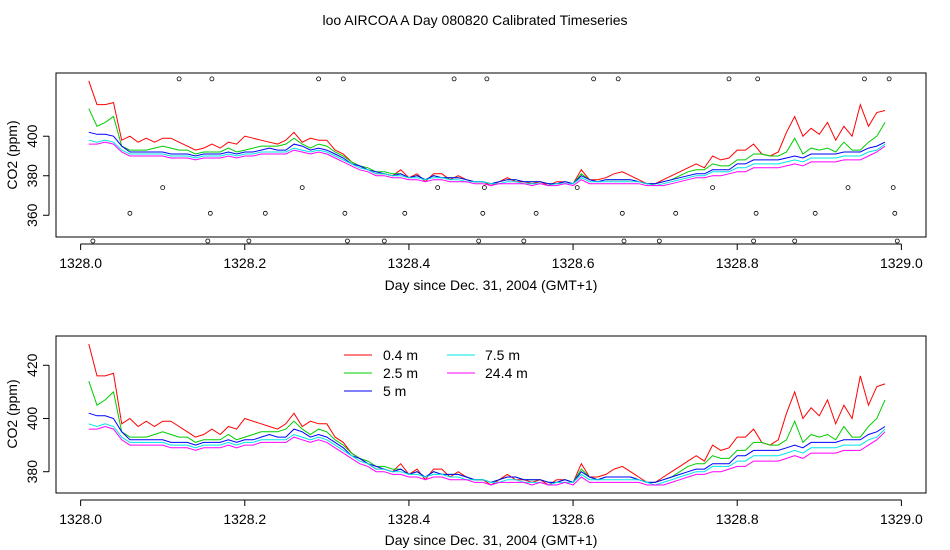 Image resolution: width=950 pixels, height=550 pixels. What do you see at coordinates (400, 373) in the screenshot?
I see `legend-label-2-5m: 2.5 m` at bounding box center [400, 373].